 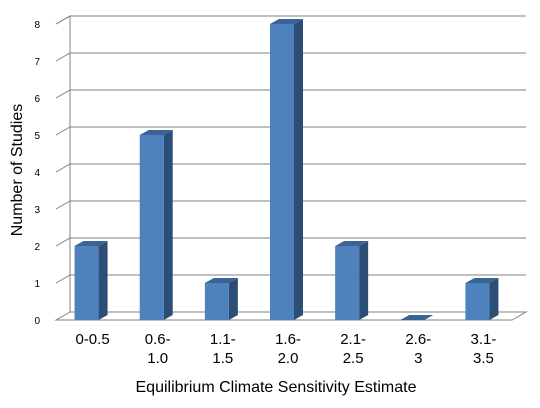 What do you see at coordinates (483, 349) in the screenshot?
I see `x-tick-label: 3.1-3.5` at bounding box center [483, 349].